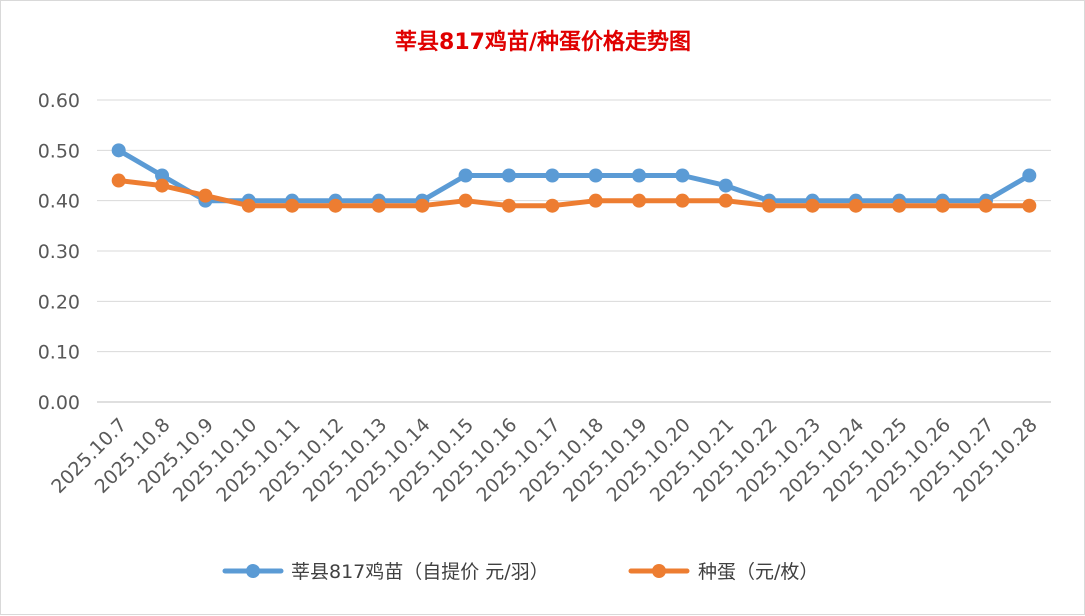 The height and width of the screenshot is (616, 1085). What do you see at coordinates (420, 572) in the screenshot?
I see `legend-label: 莘县817鸡苗（自提价 元/羽）` at bounding box center [420, 572].